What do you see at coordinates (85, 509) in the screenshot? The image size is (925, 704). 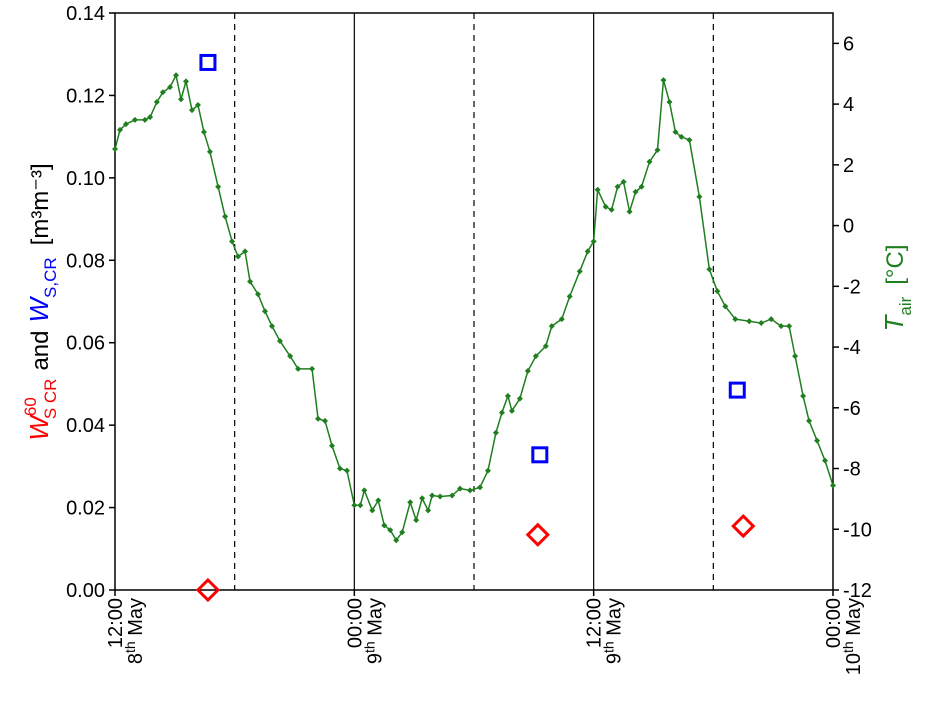 I see `y-tick-label: 0.02` at bounding box center [85, 509].